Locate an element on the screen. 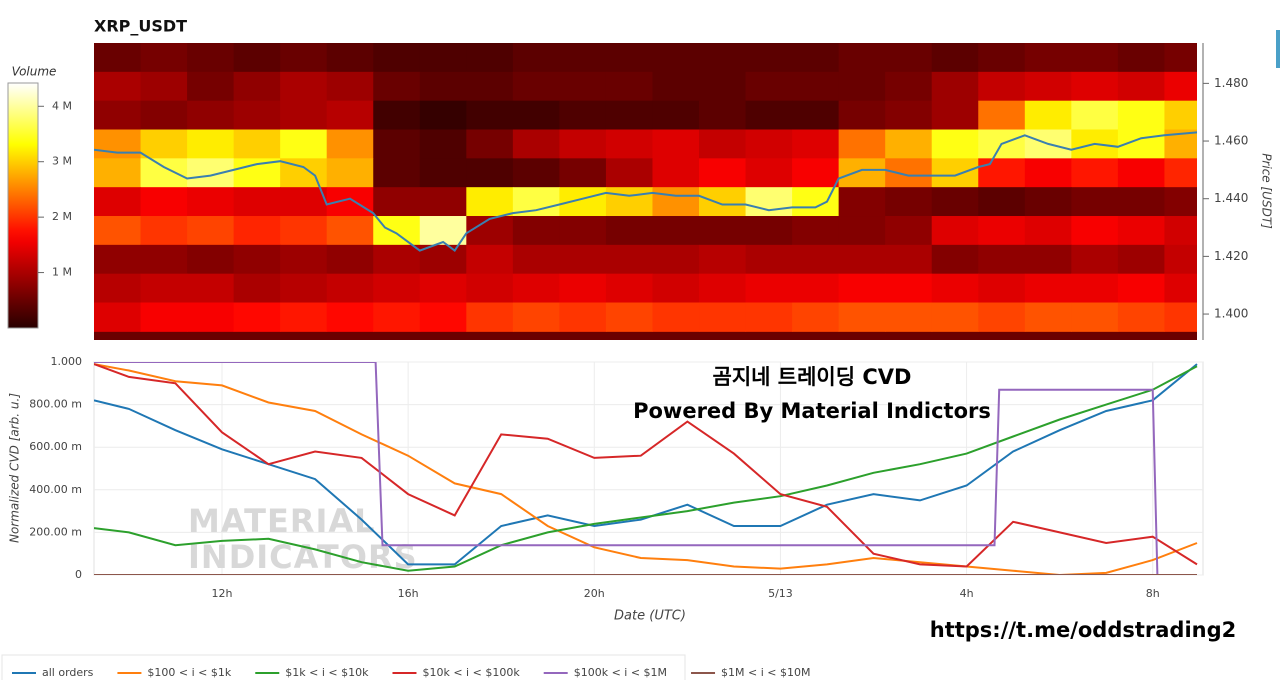  price-tick-label: 1.400 is located at coordinates (1231, 314).